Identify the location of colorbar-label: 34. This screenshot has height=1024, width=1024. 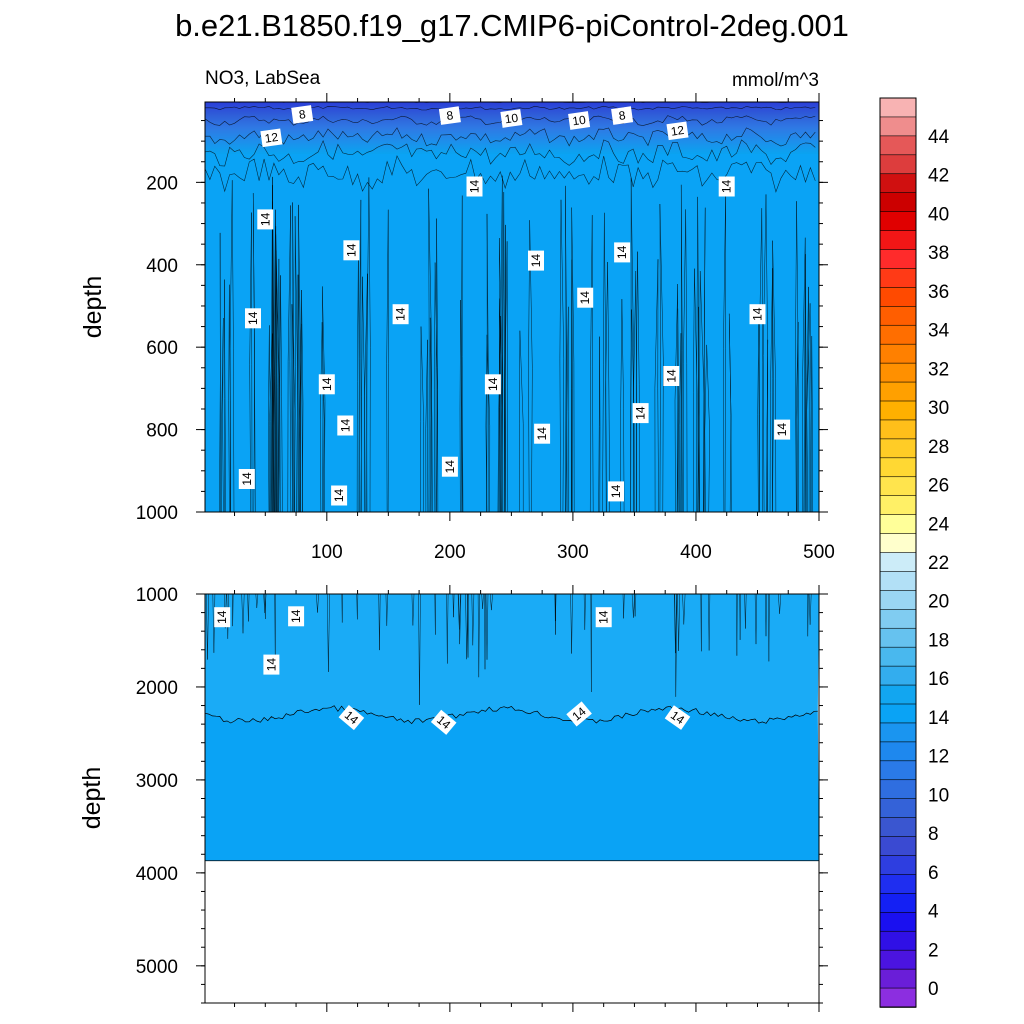
(939, 331).